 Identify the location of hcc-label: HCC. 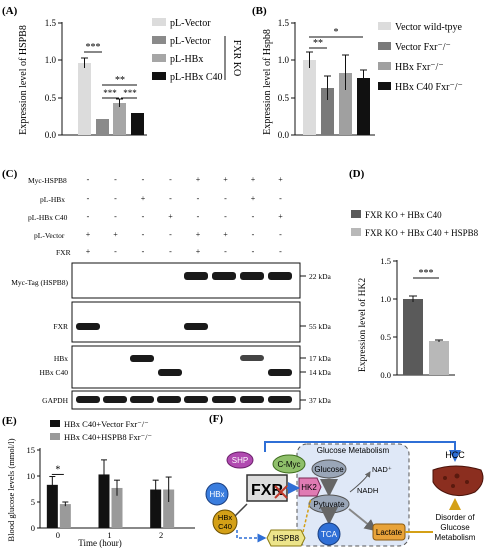
(455, 455).